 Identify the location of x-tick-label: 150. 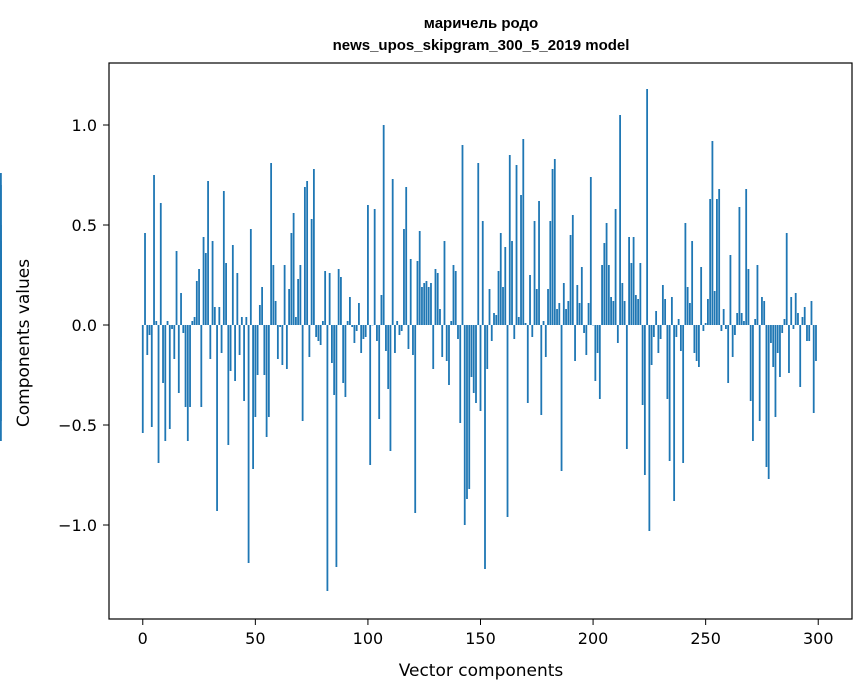
(480, 638).